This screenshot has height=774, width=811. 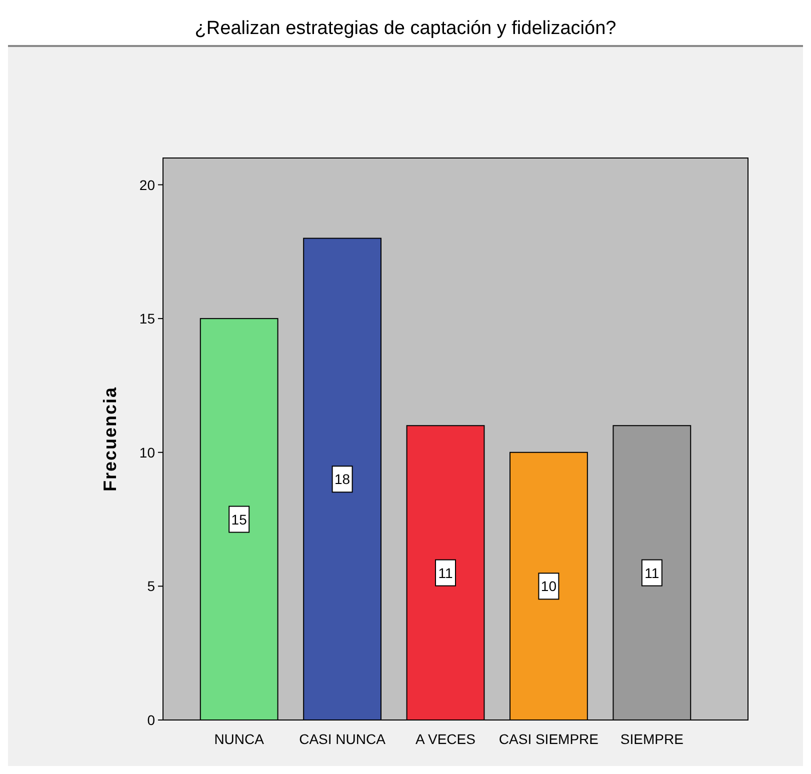 I want to click on data-label: 15, so click(x=239, y=519).